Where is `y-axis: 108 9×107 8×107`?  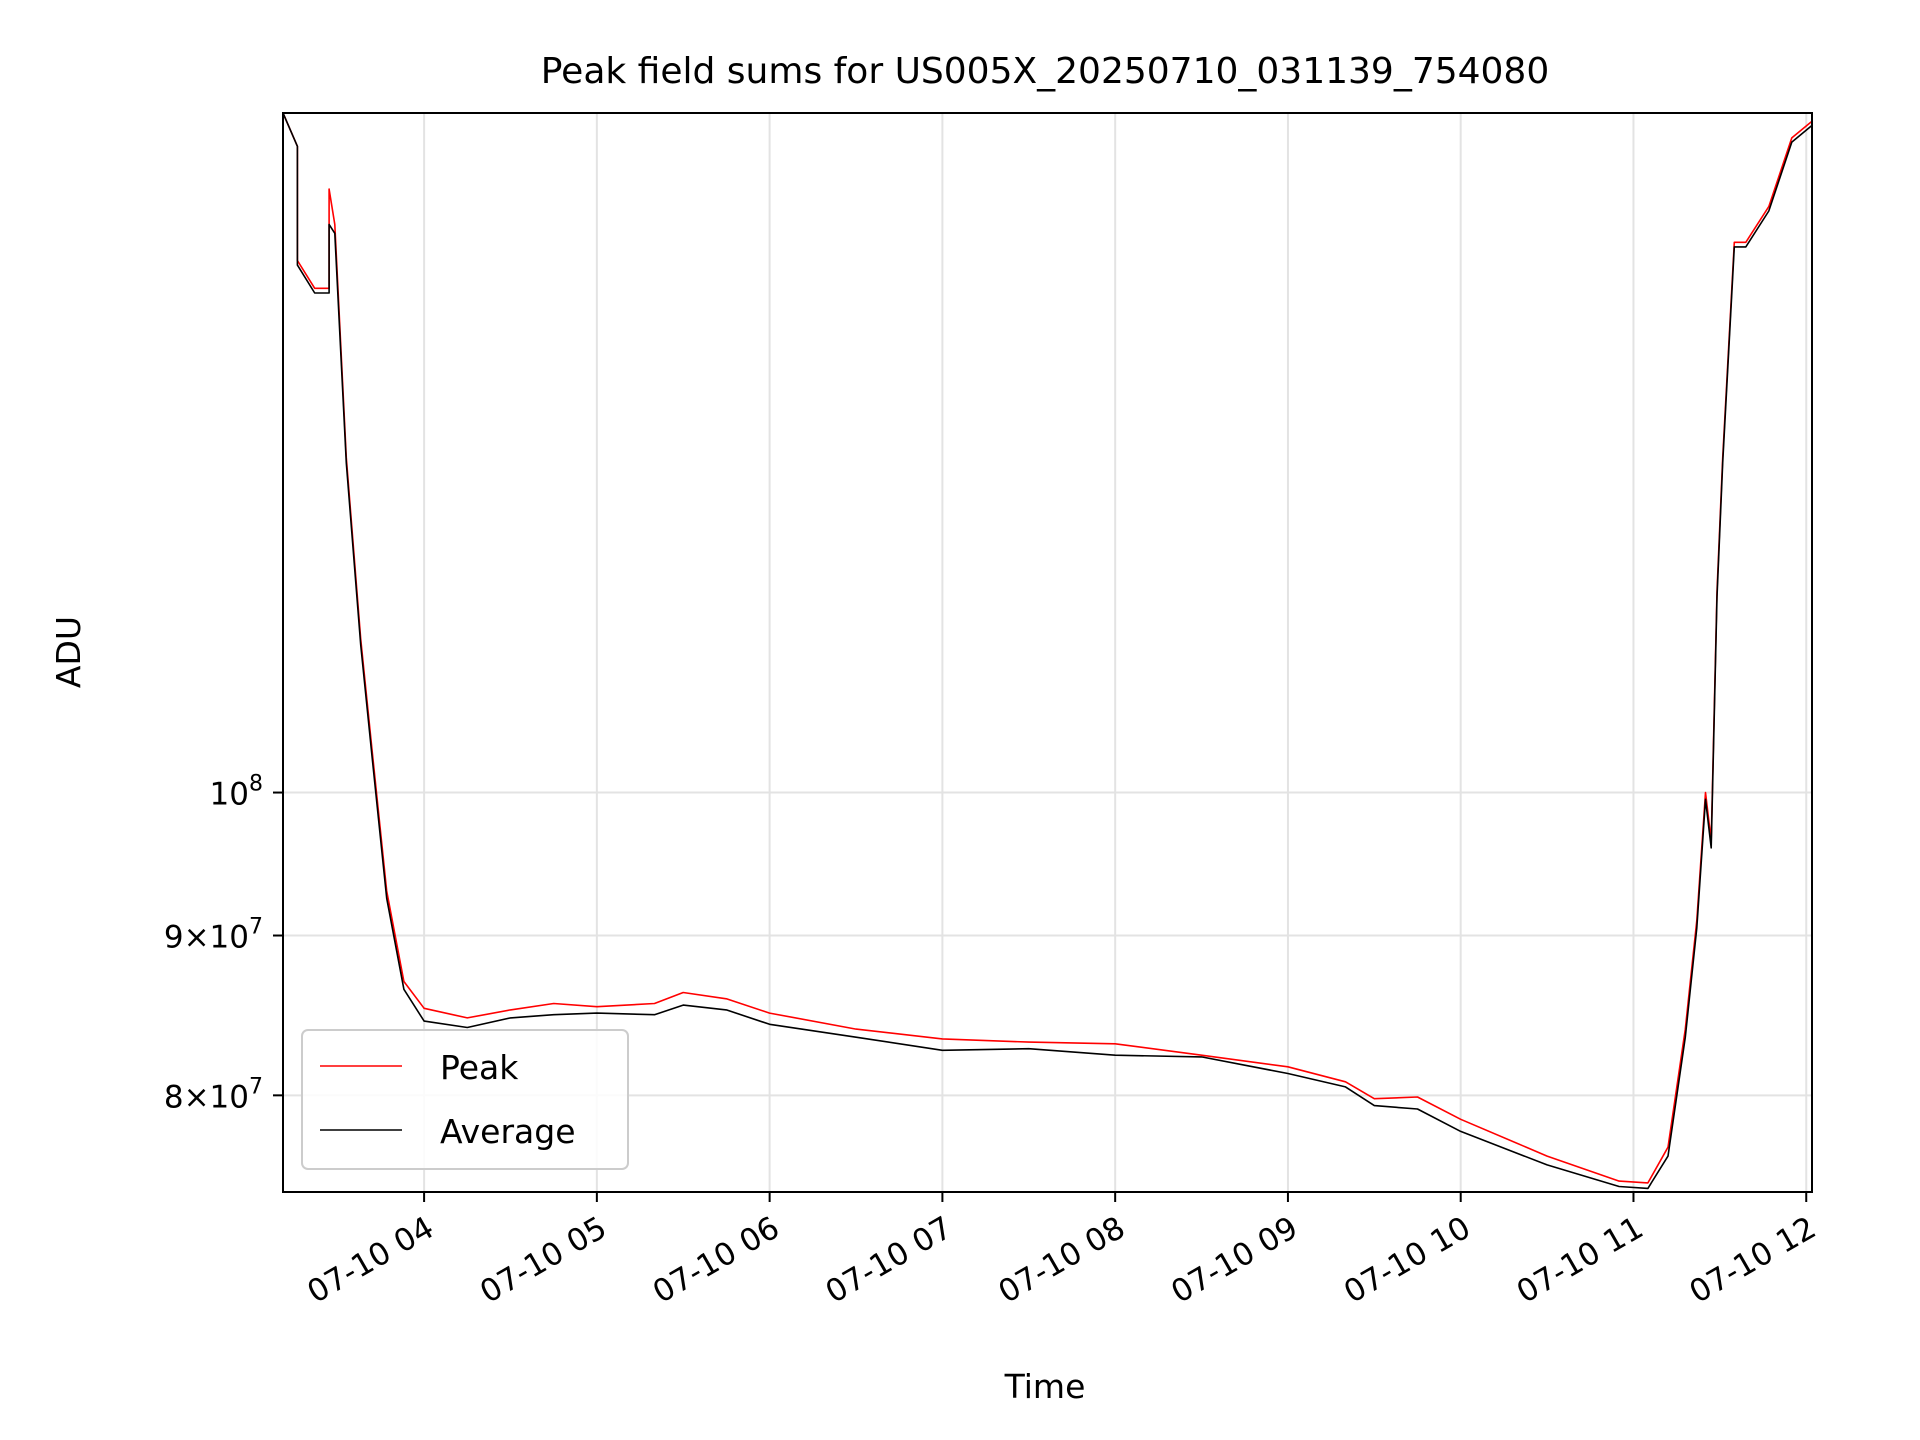 y-axis: 108 9×107 8×107 is located at coordinates (223, 943).